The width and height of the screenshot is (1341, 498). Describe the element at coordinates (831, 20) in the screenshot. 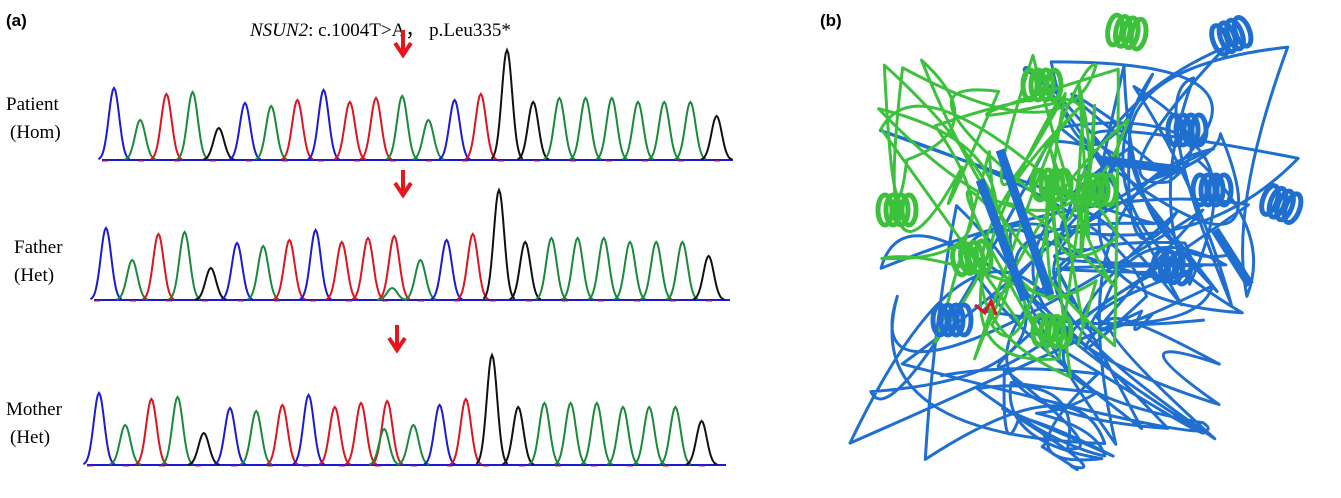

I see `panel-label: (b)` at that location.